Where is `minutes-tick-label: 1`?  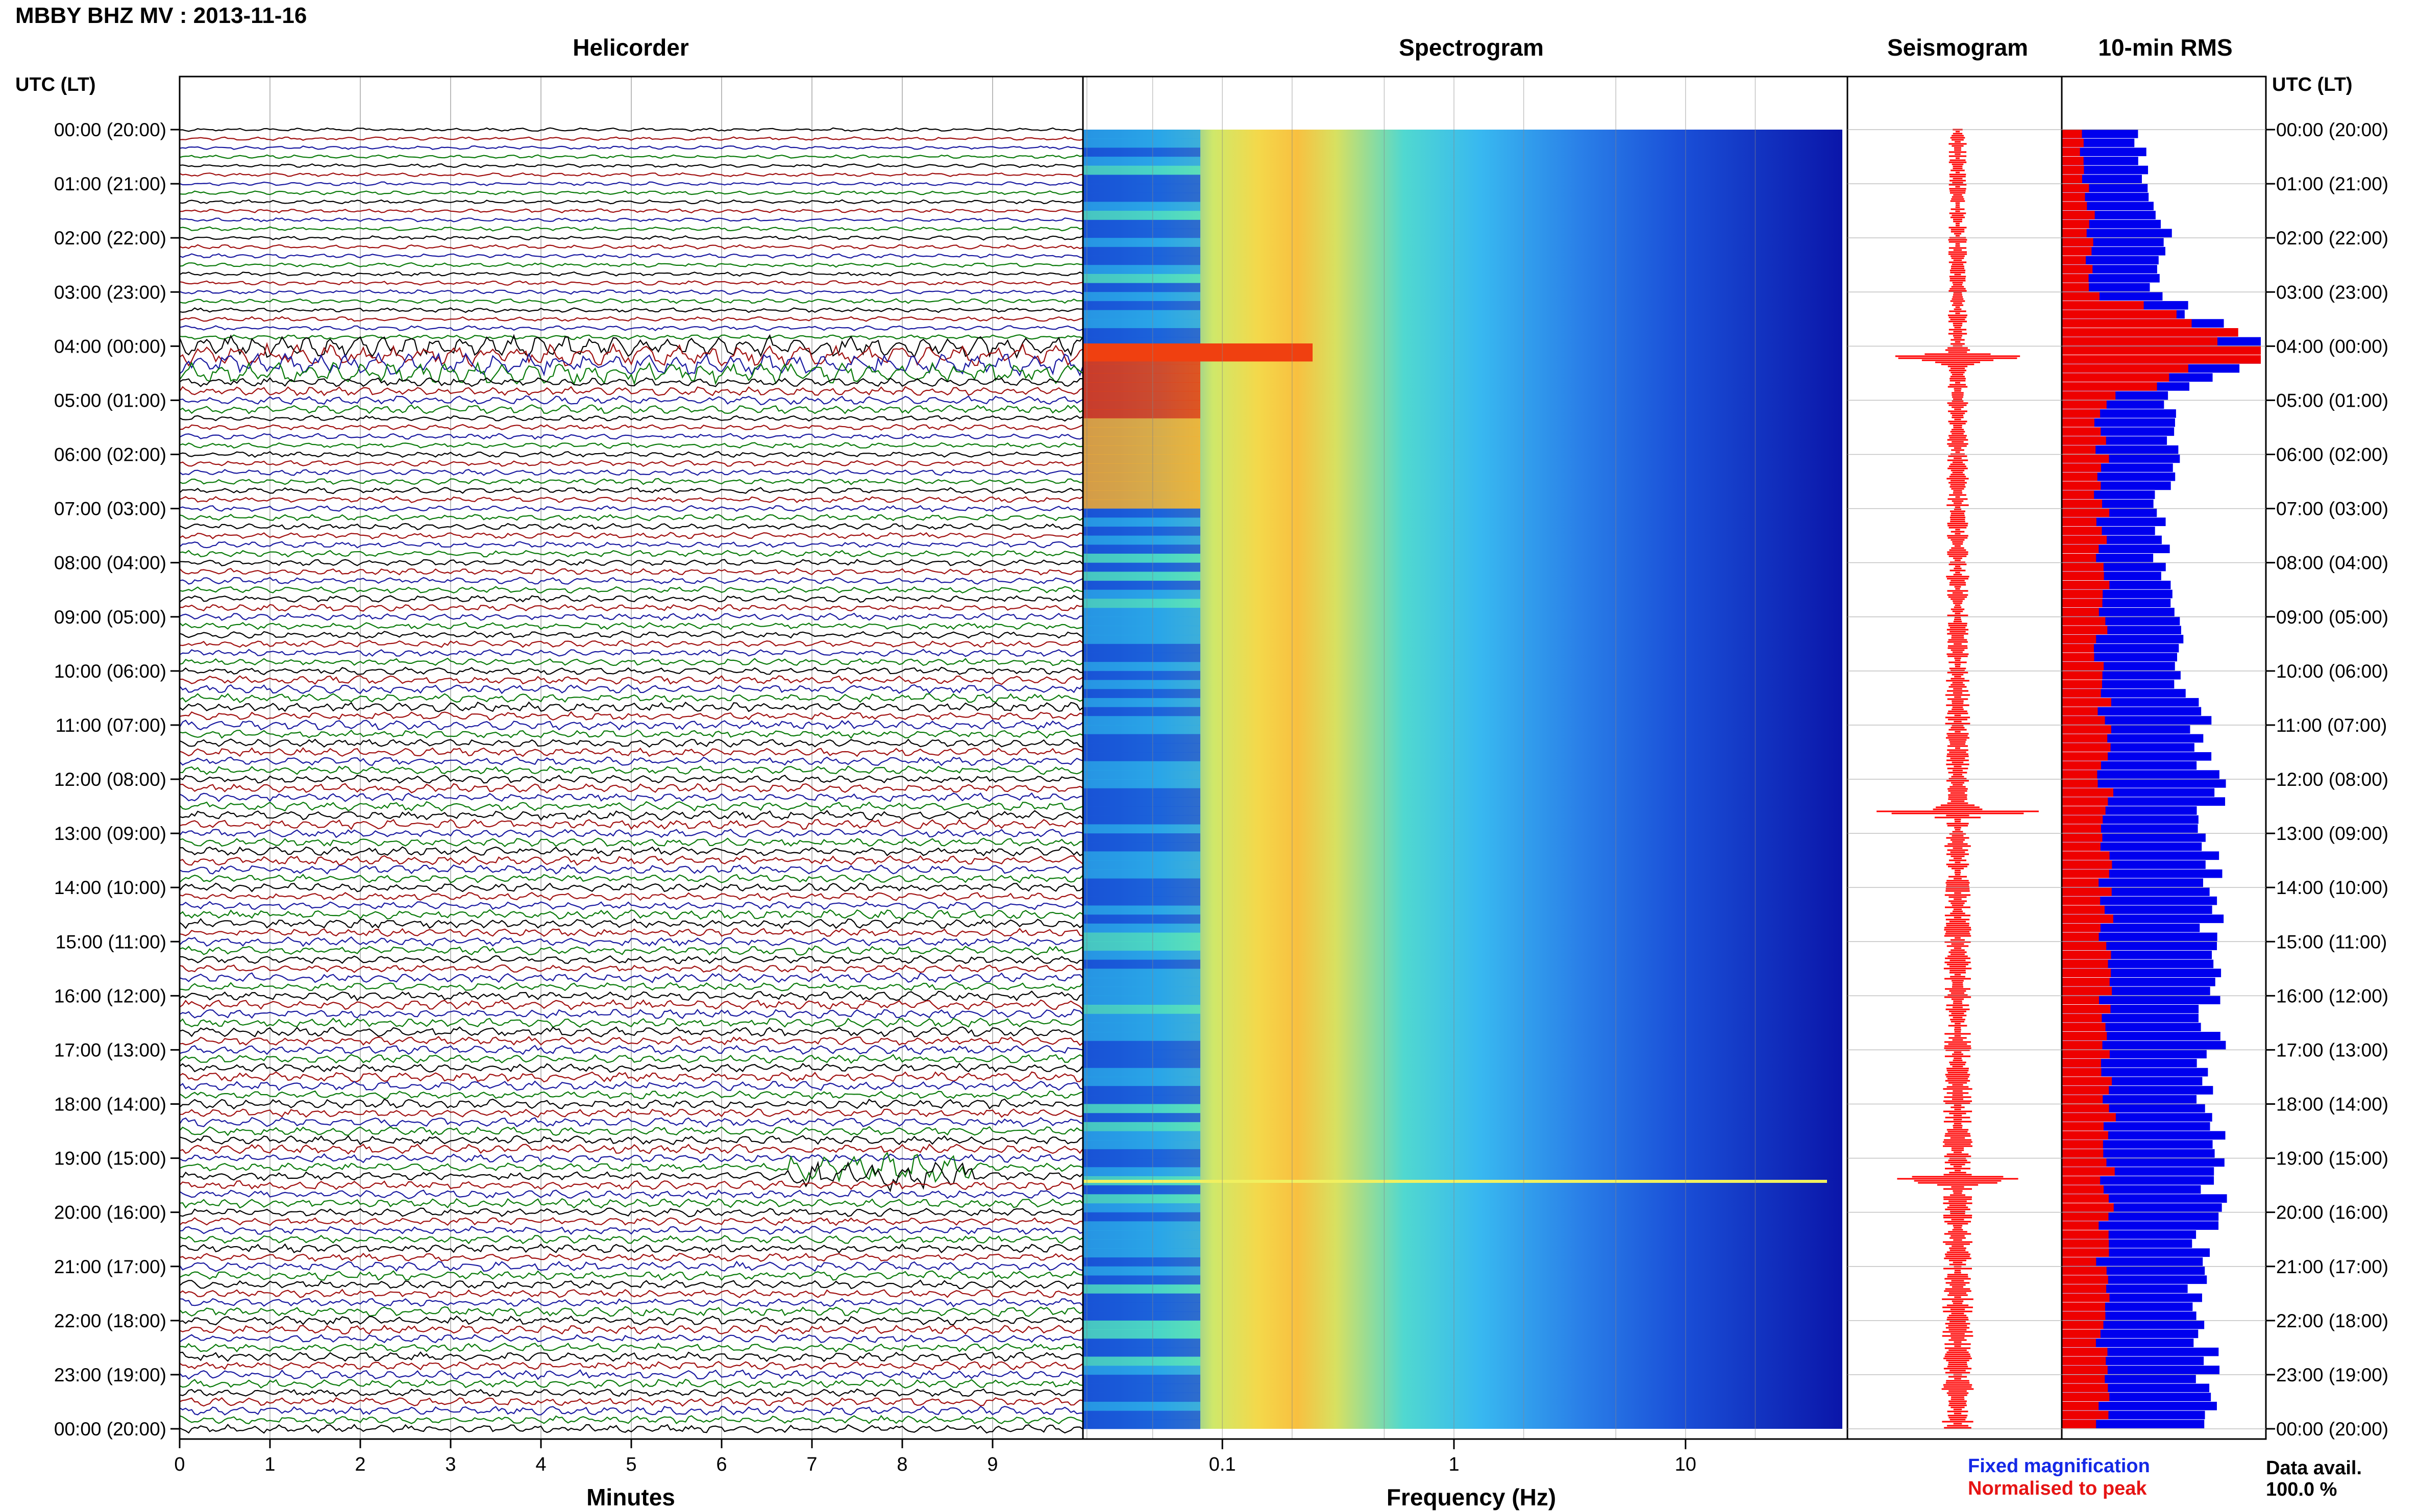 minutes-tick-label: 1 is located at coordinates (269, 1464).